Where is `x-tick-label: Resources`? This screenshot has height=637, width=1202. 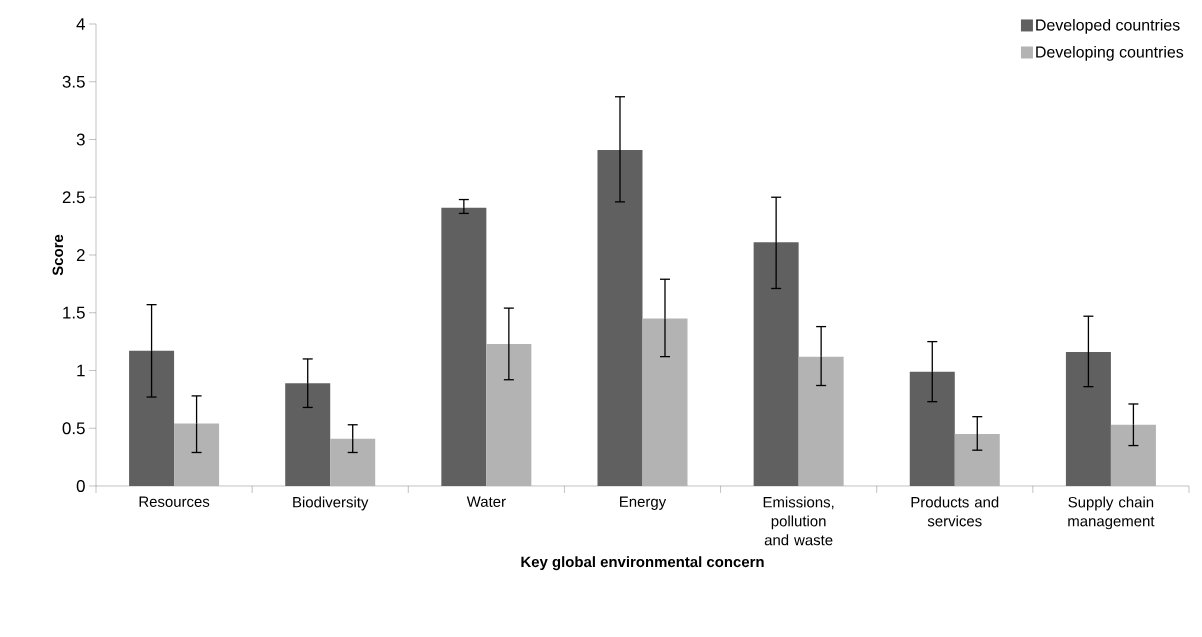
x-tick-label: Resources is located at coordinates (174, 501).